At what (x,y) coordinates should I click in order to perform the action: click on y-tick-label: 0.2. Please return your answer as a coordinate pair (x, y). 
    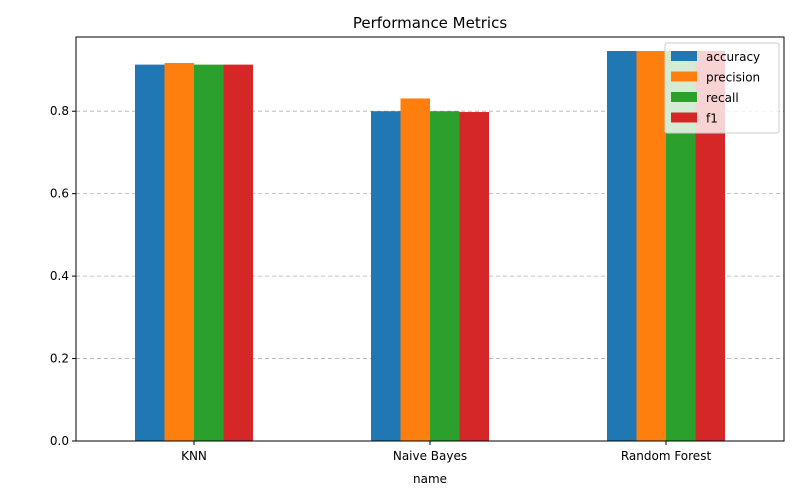
    Looking at the image, I should click on (59, 359).